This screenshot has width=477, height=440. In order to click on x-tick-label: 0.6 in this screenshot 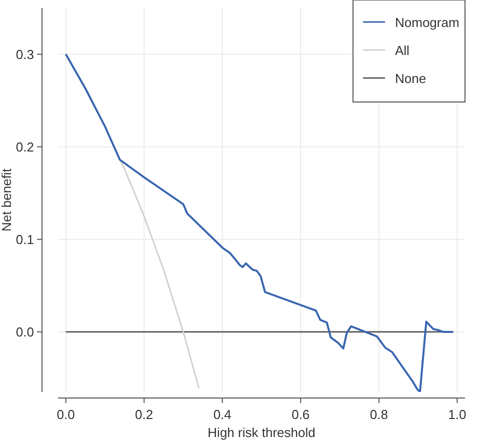, I will do `click(301, 414)`.